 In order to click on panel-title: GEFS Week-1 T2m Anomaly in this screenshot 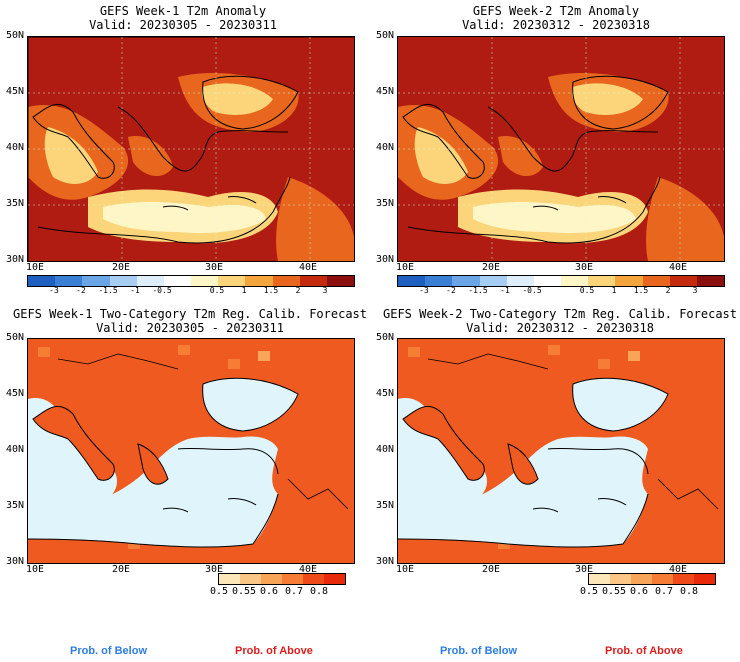, I will do `click(183, 11)`.